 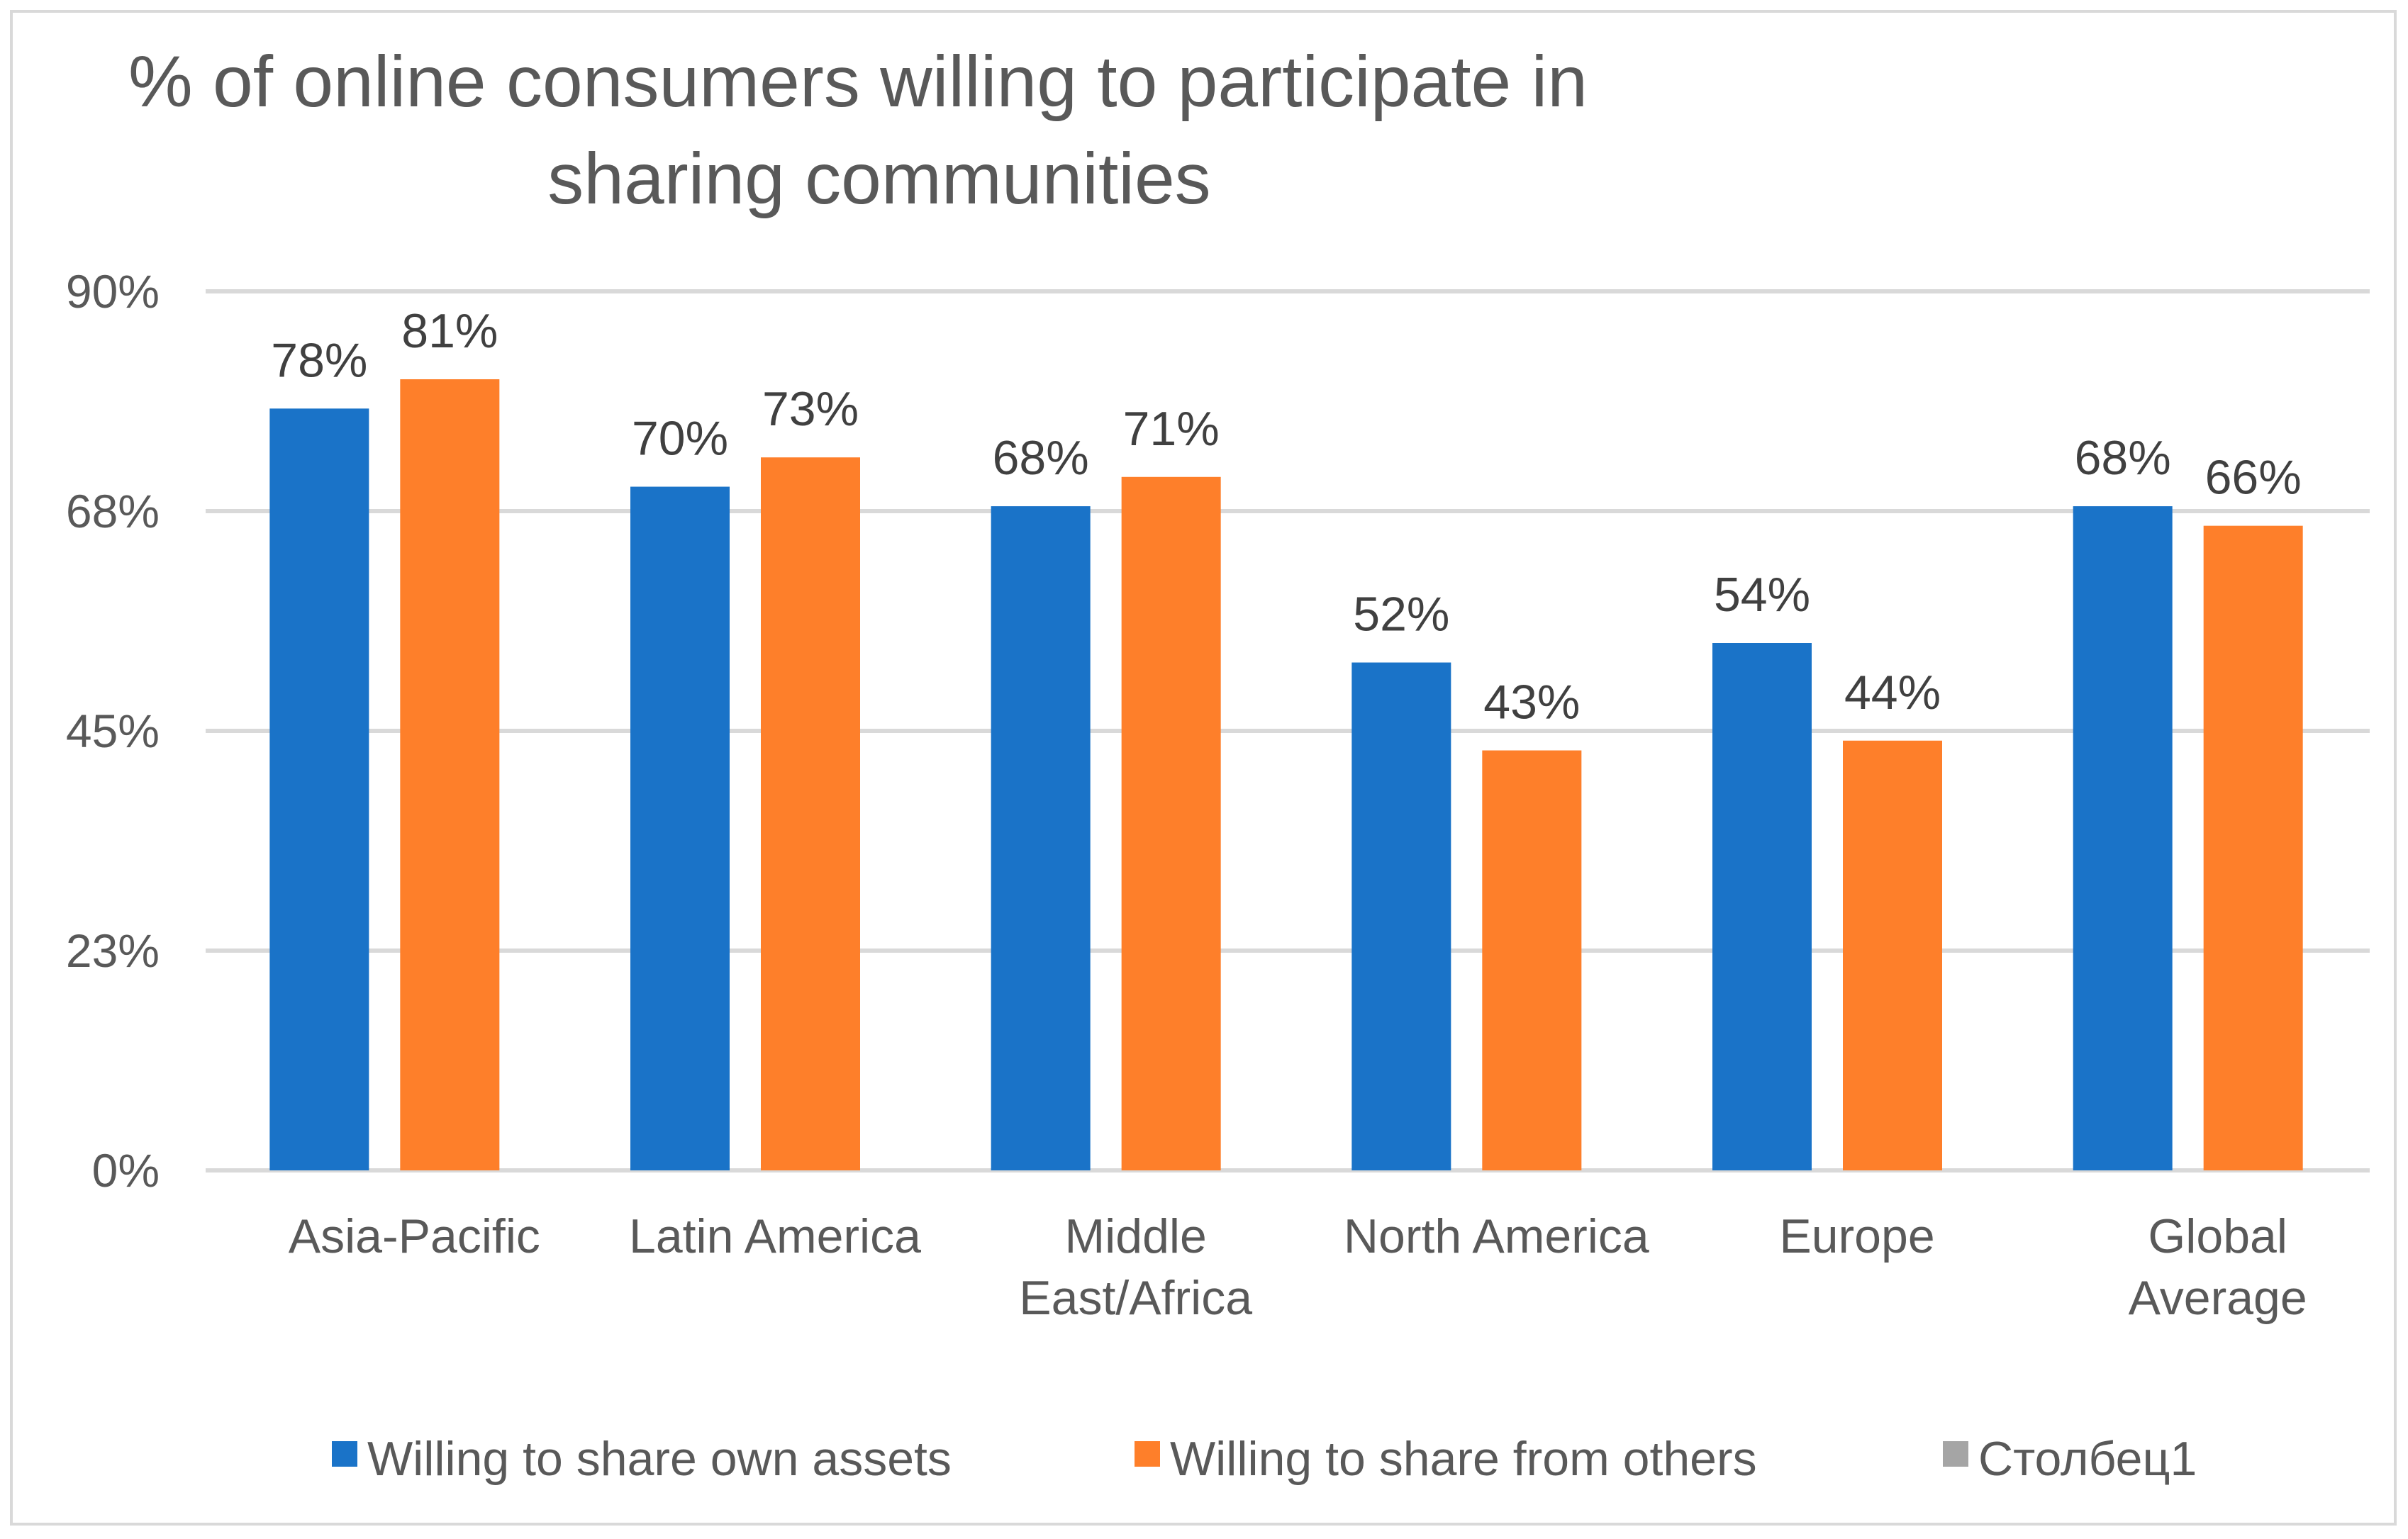 I want to click on x-category-label: Europe, so click(x=1856, y=1236).